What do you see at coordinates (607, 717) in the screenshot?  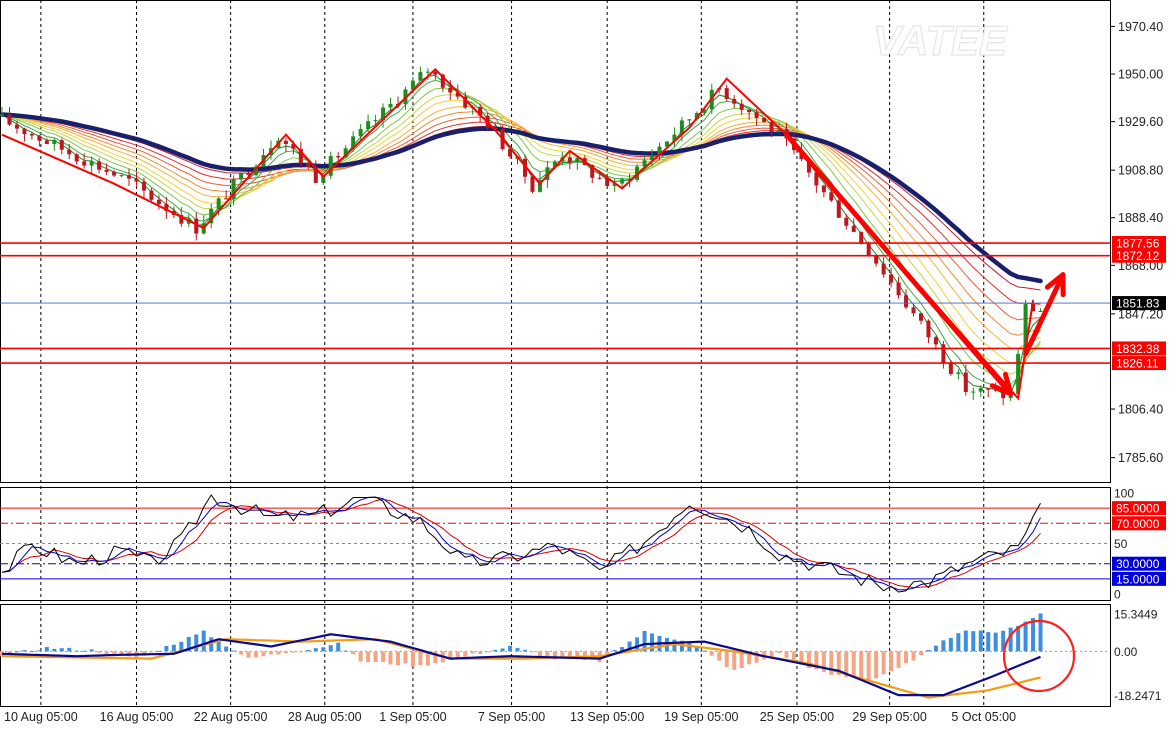 I see `x-tick-label: 13 Sep 05:00` at bounding box center [607, 717].